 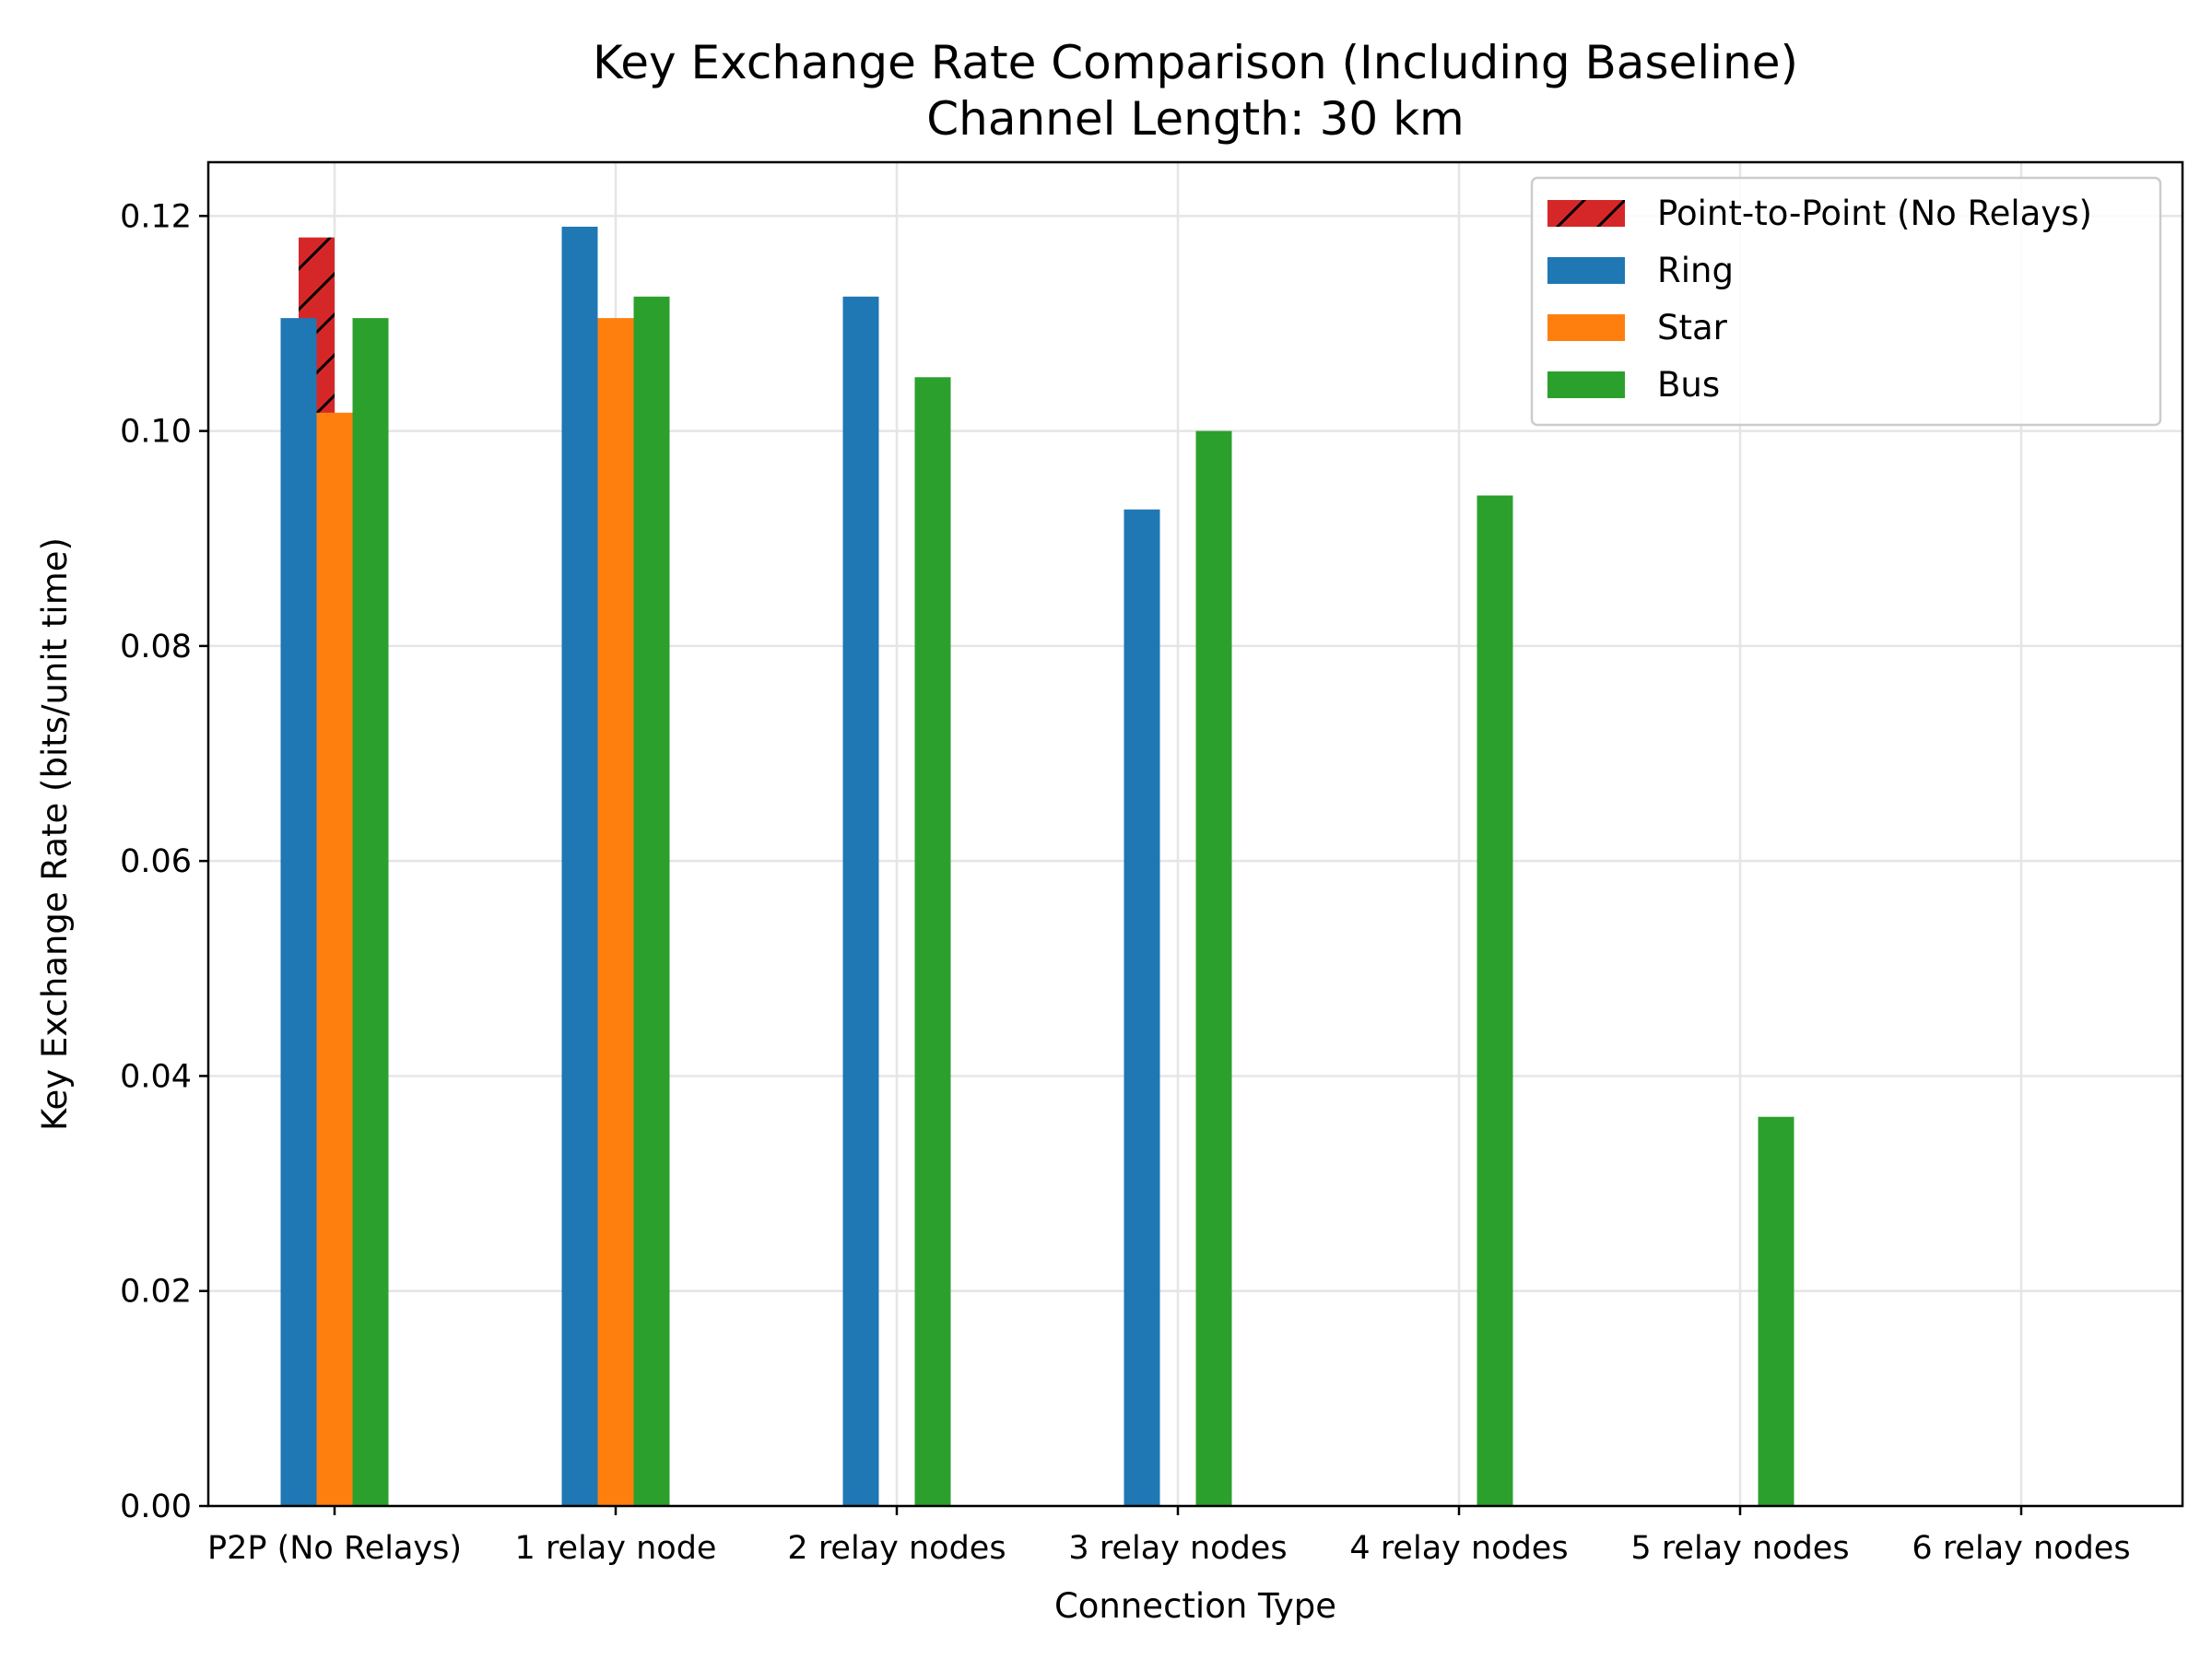 What do you see at coordinates (1874, 213) in the screenshot?
I see `legend-label-0: Point-to-Point (No Relays)` at bounding box center [1874, 213].